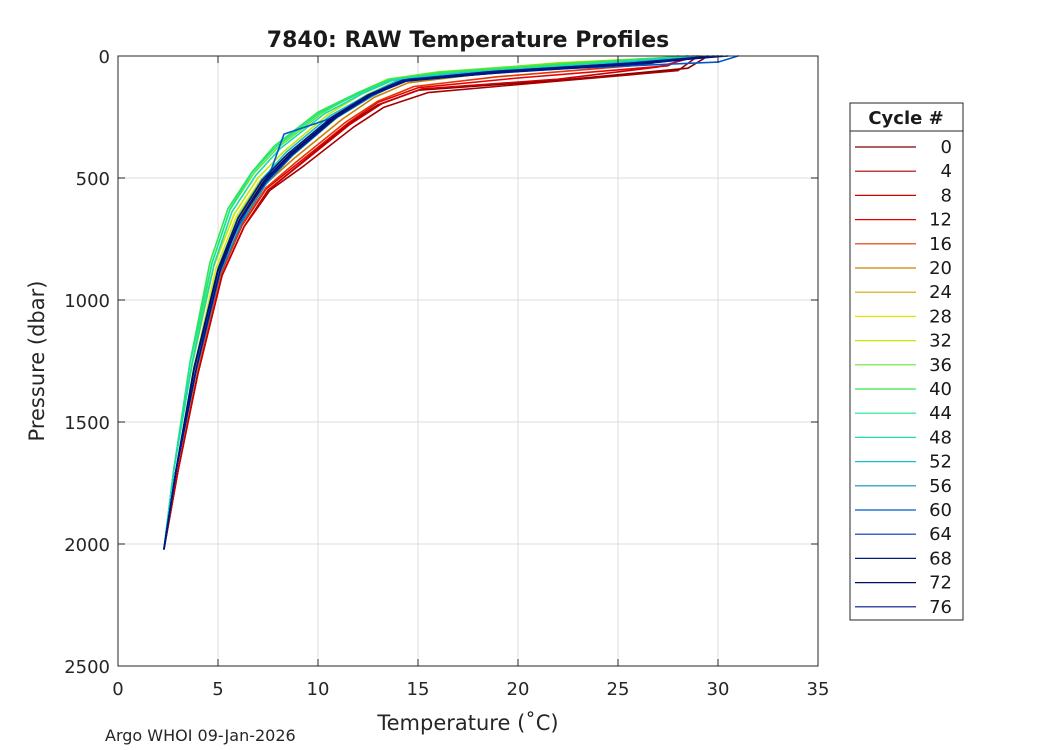 The width and height of the screenshot is (1050, 750). Describe the element at coordinates (87, 423) in the screenshot. I see `y-tick-label: 1500` at that location.